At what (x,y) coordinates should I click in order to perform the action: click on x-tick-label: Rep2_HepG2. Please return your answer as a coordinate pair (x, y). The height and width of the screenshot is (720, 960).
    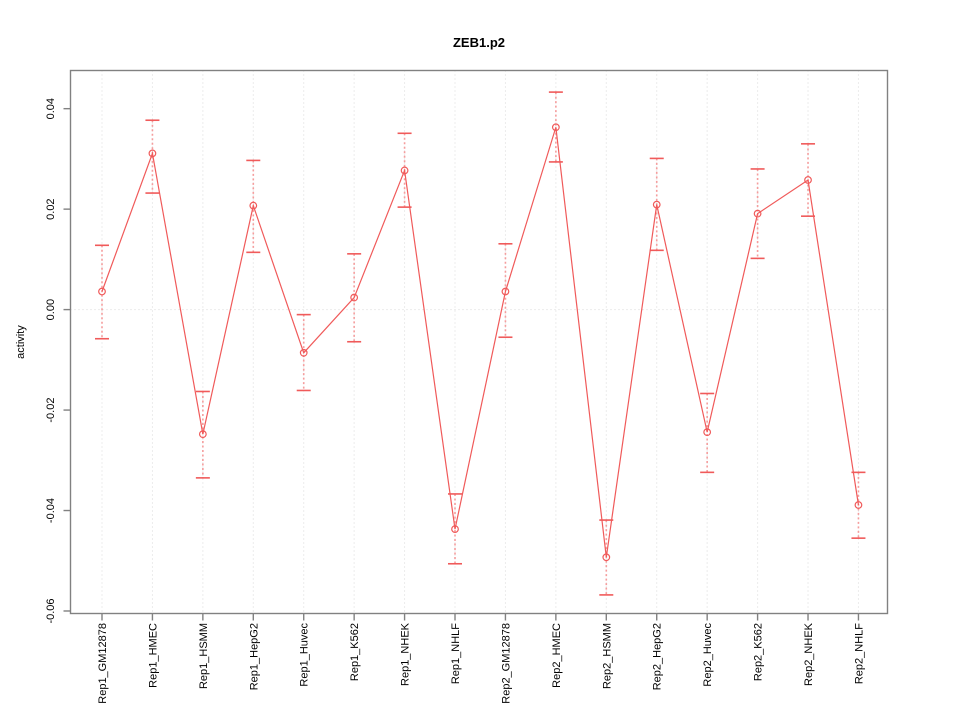
    Looking at the image, I should click on (658, 656).